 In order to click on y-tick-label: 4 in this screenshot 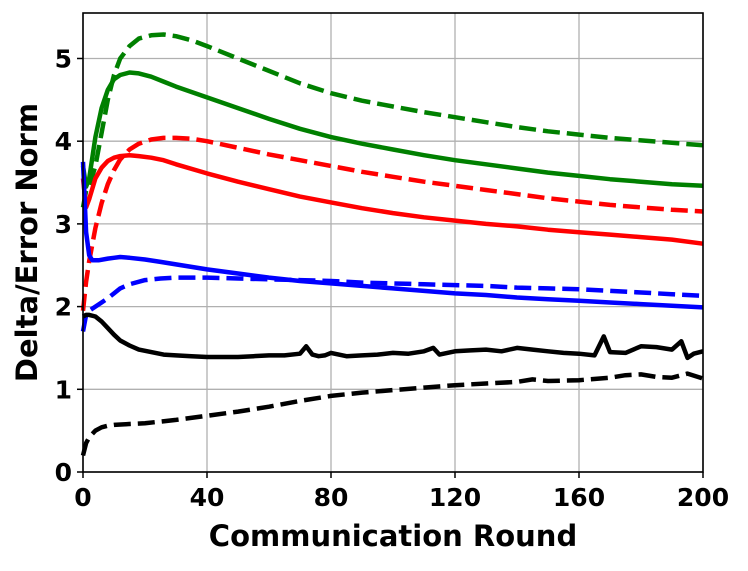, I will do `click(63, 141)`.